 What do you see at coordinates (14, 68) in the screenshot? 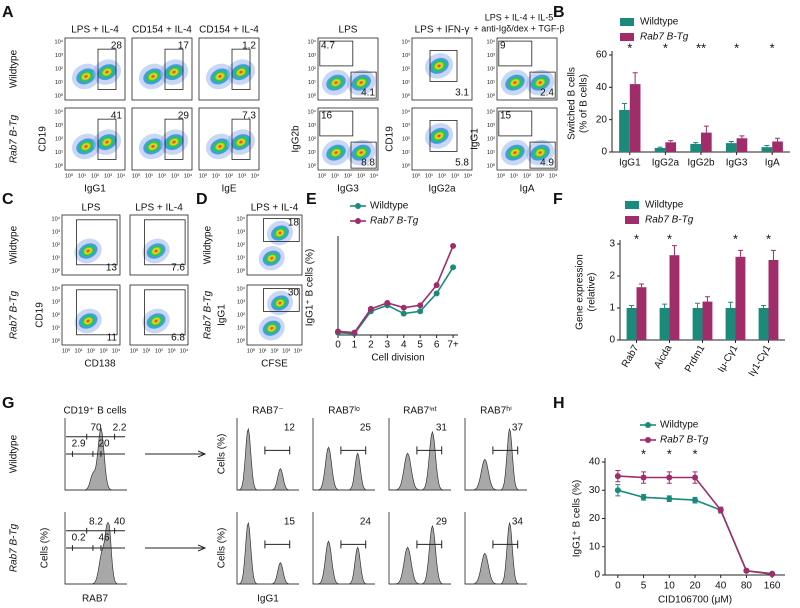
I see `row-label: Wildtype` at bounding box center [14, 68].